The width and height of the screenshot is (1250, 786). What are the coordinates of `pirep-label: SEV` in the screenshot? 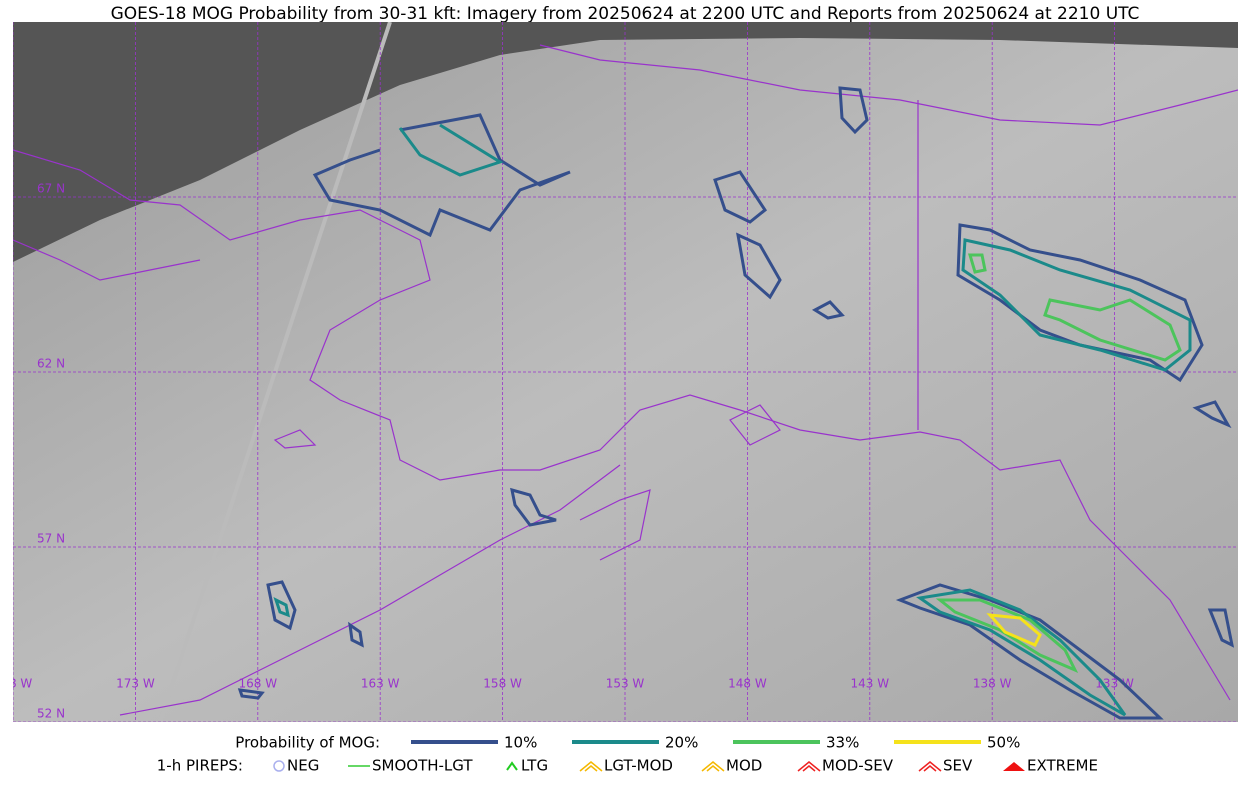 It's located at (958, 766).